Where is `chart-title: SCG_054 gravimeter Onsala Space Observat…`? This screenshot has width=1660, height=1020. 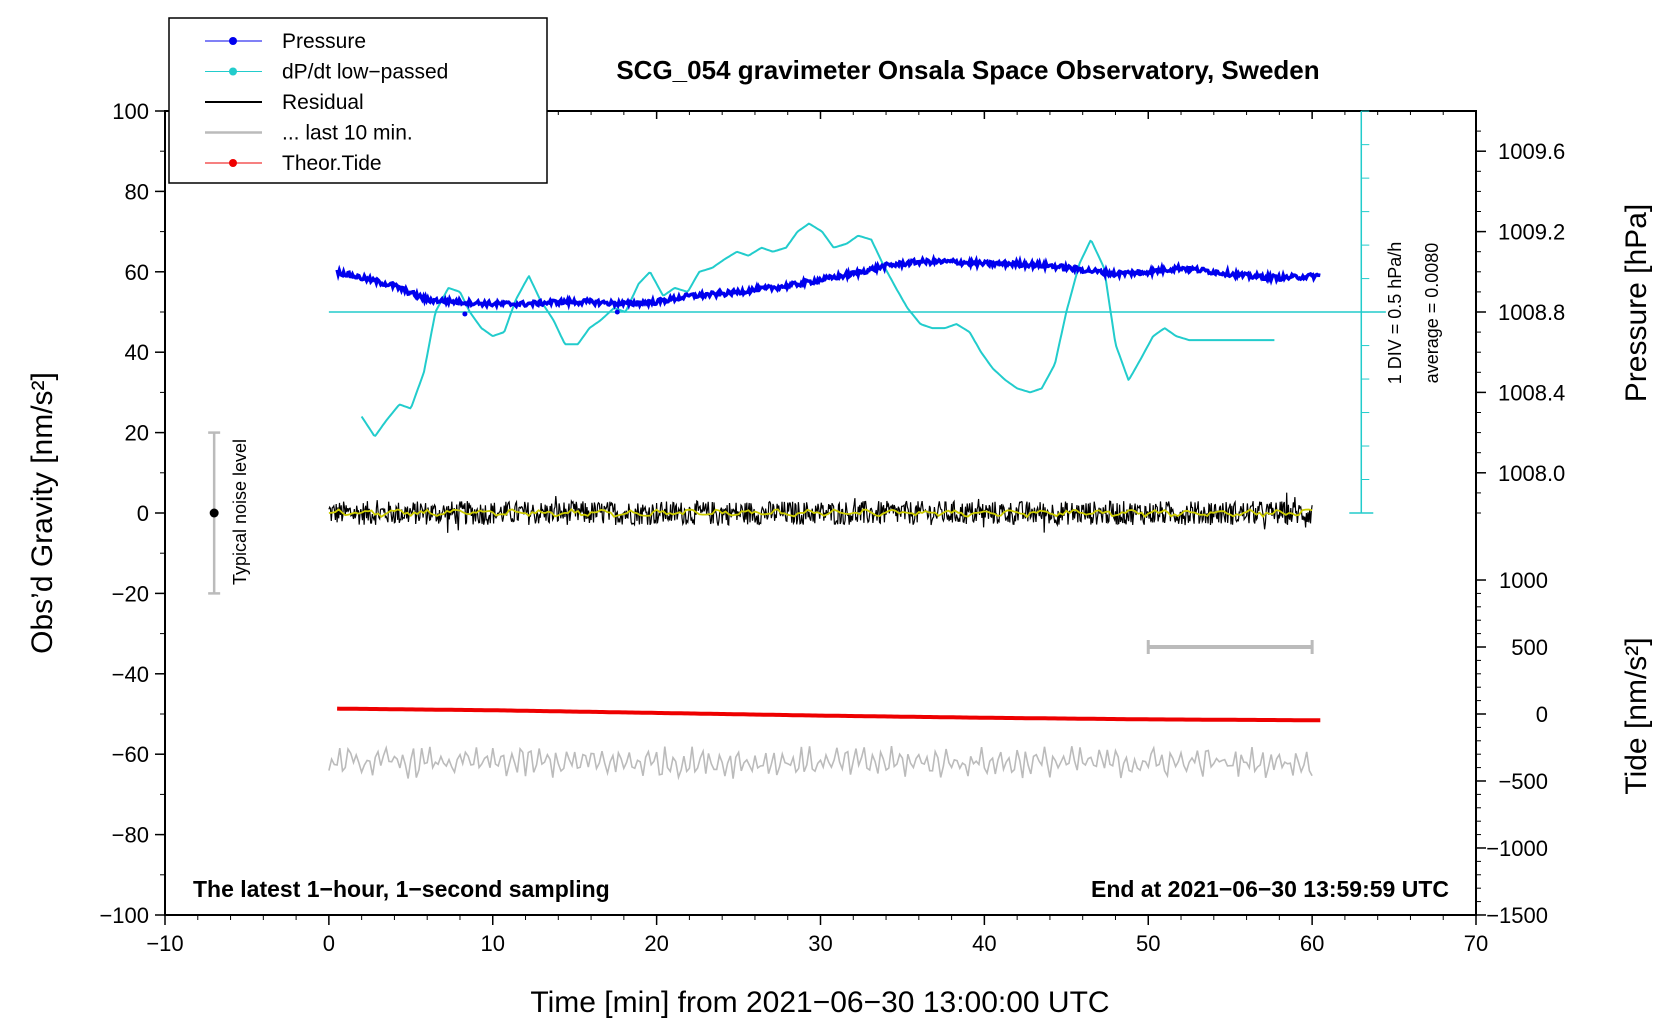
chart-title: SCG_054 gravimeter Onsala Space Observat… is located at coordinates (967, 70).